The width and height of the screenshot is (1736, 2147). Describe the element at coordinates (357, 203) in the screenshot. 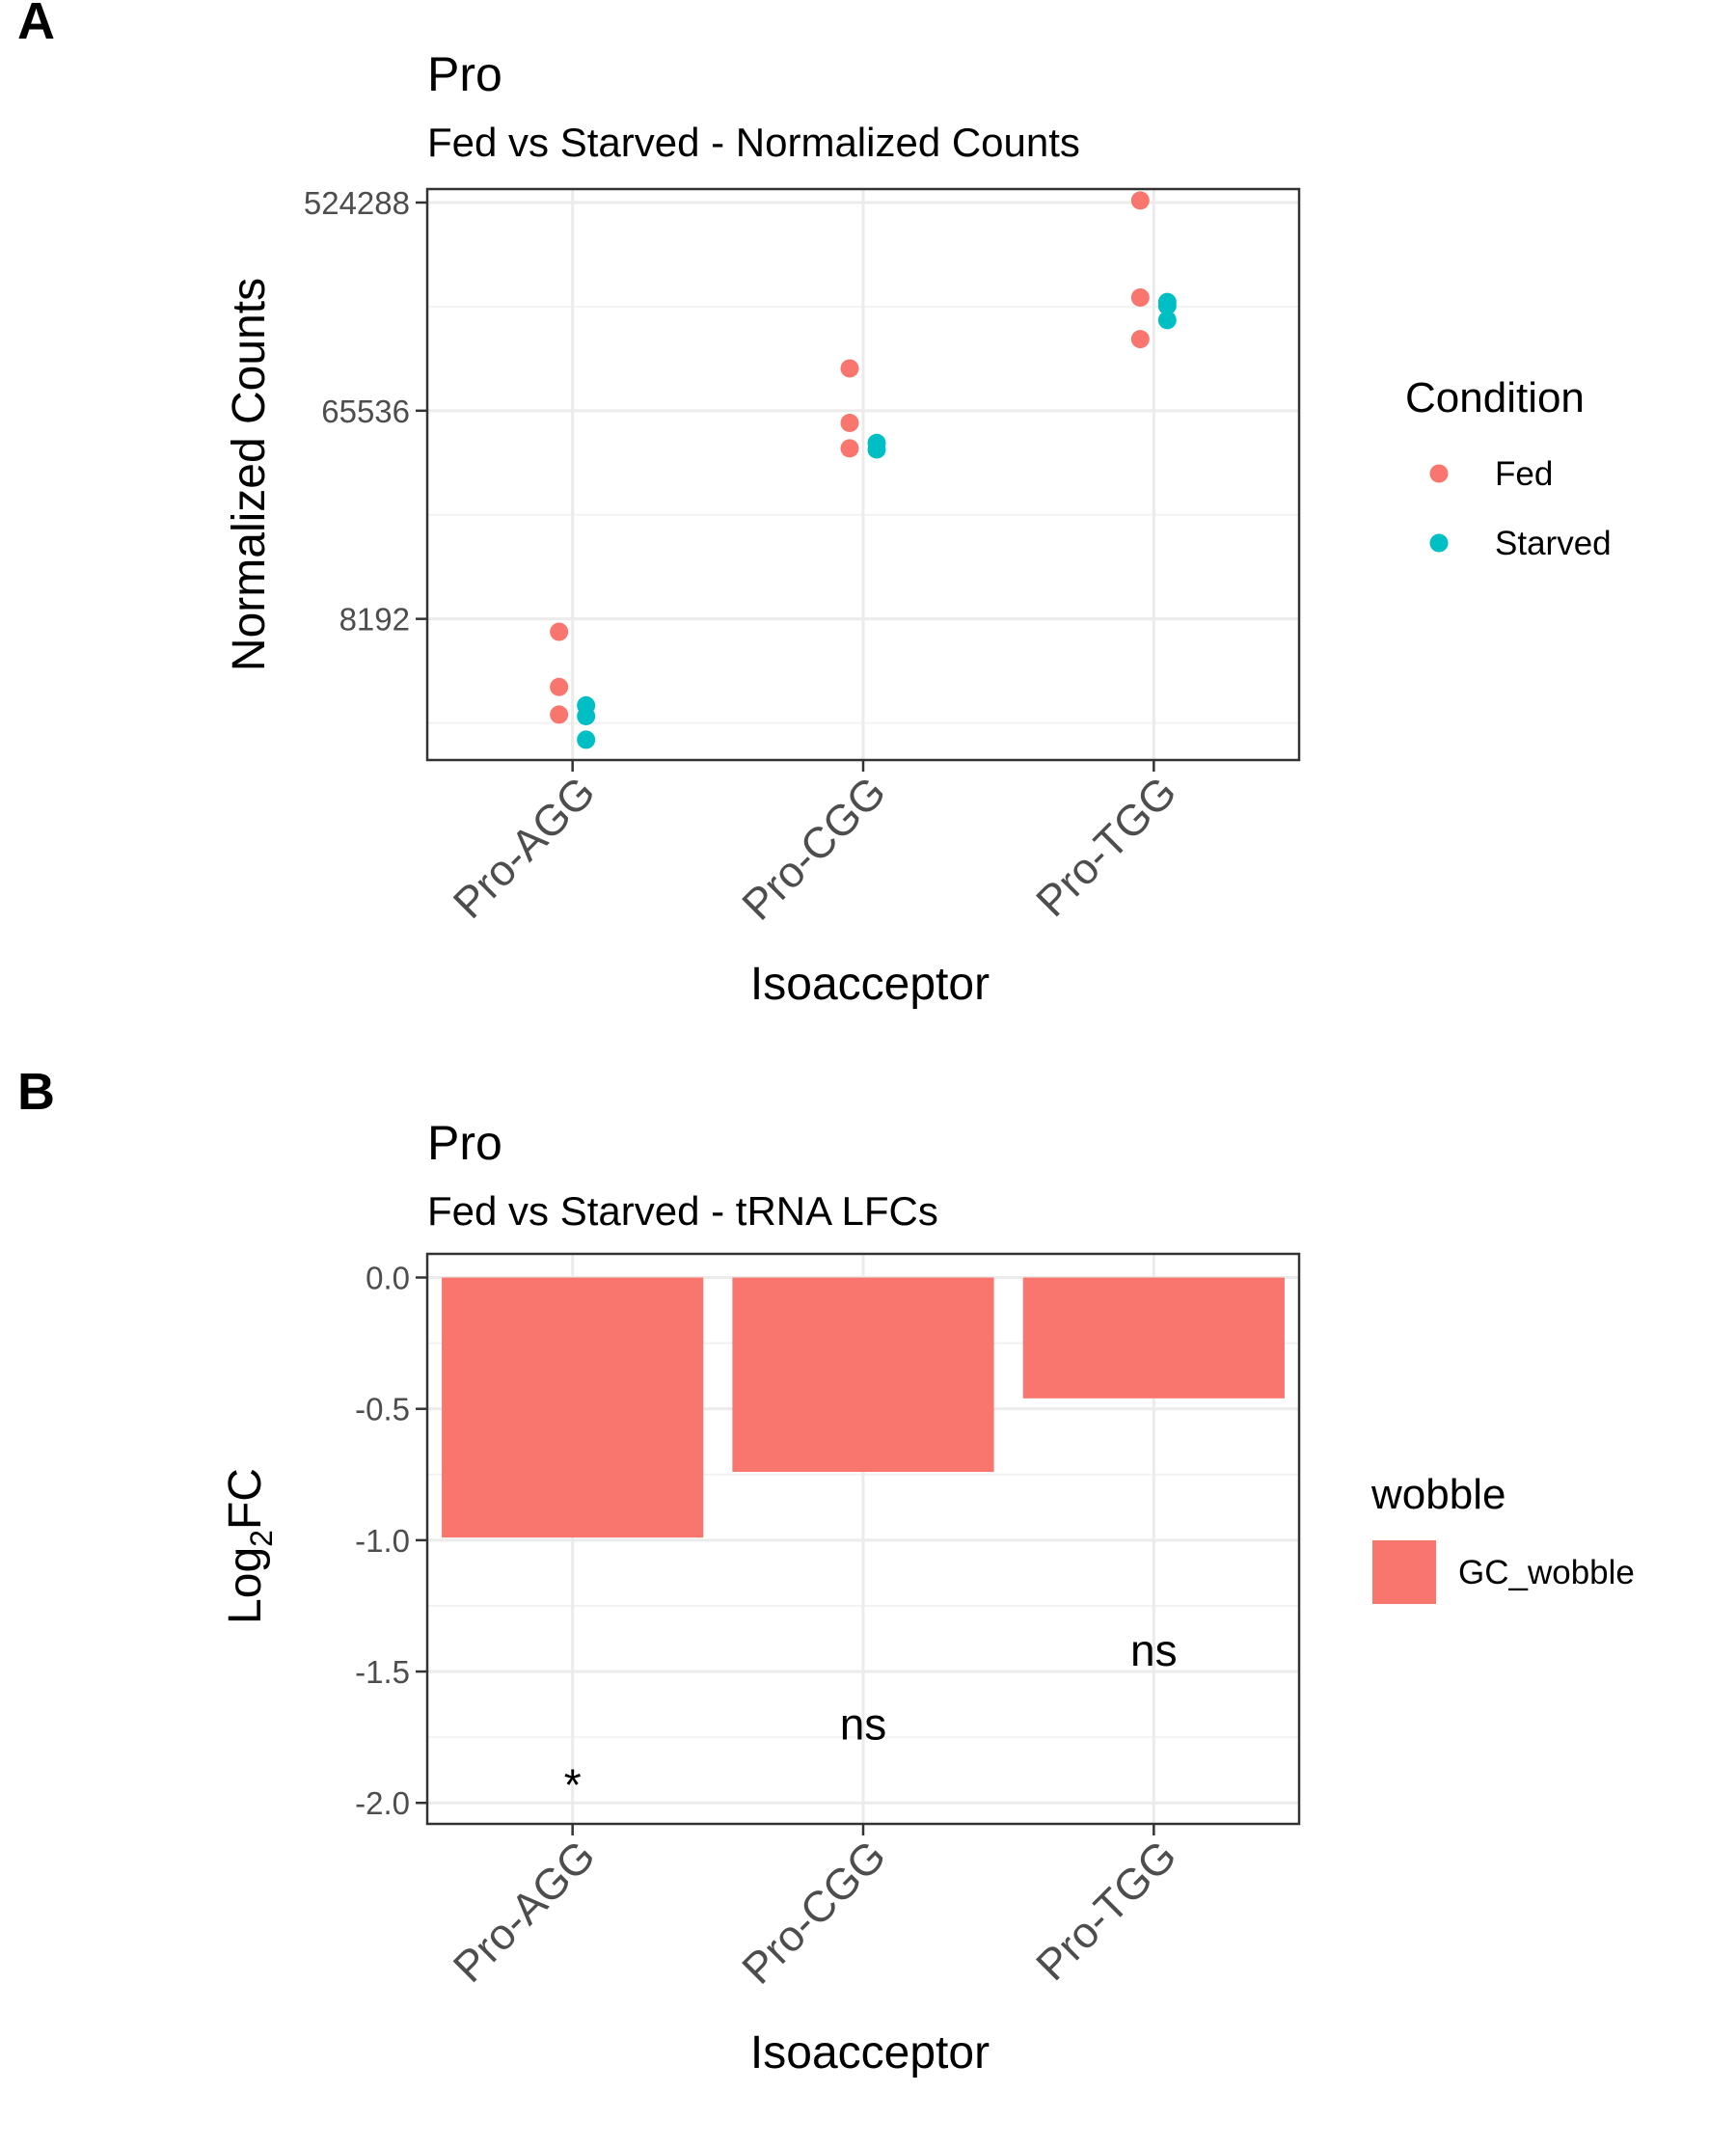

I see `y-tick-label-524288: 524288` at that location.